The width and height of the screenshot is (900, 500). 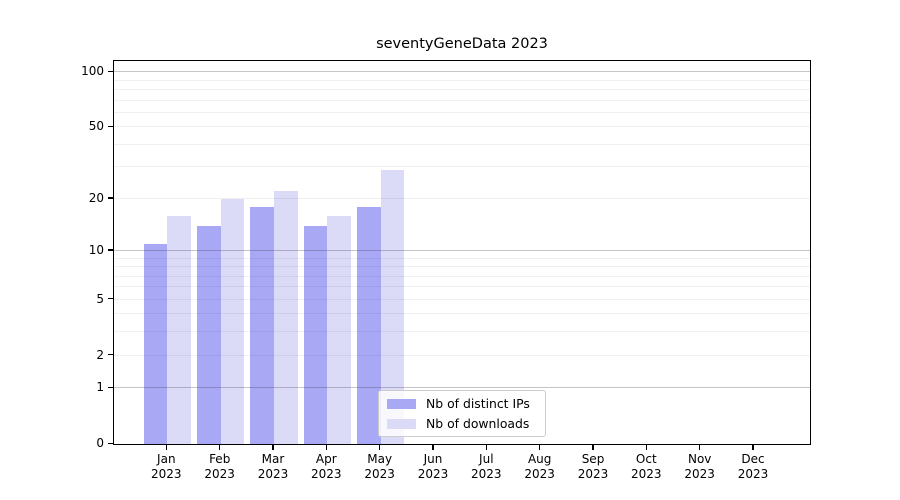 I want to click on legend-row: Nb of distinct IPs, so click(x=466, y=403).